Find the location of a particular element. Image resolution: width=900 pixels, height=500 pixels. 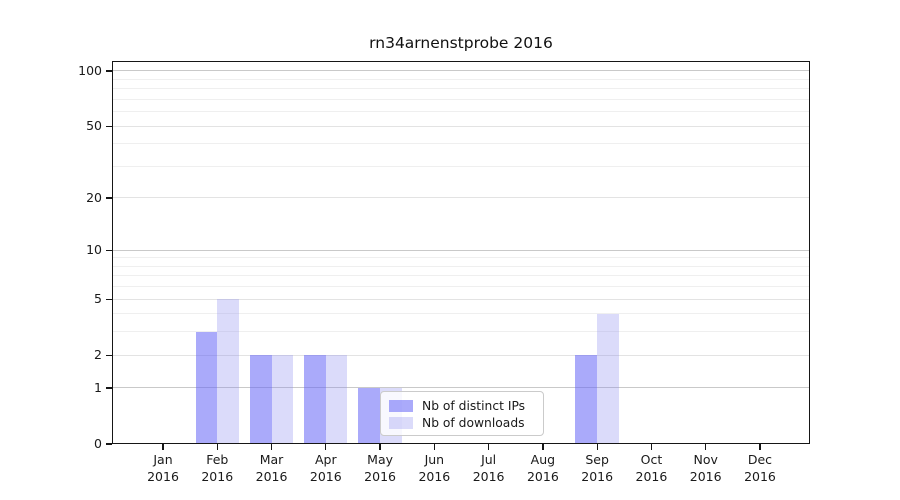

x-axis-tick-label: Feb 2016 is located at coordinates (217, 468).